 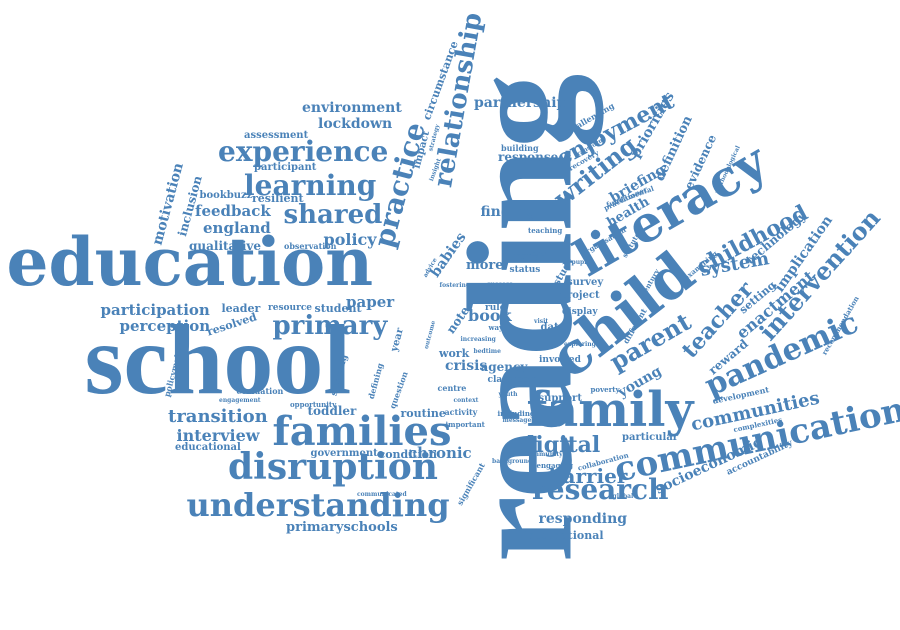 I want to click on word-lockdown: lockdown, so click(x=355, y=124).